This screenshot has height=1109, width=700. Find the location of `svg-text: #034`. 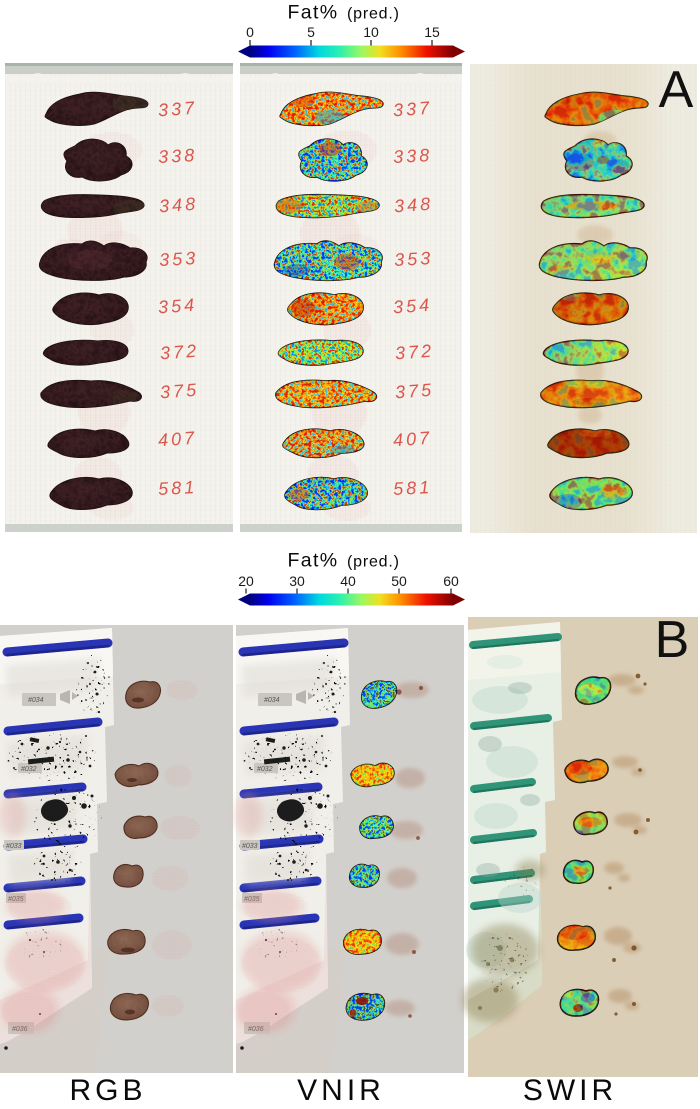

svg-text: #034 is located at coordinates (36, 700).